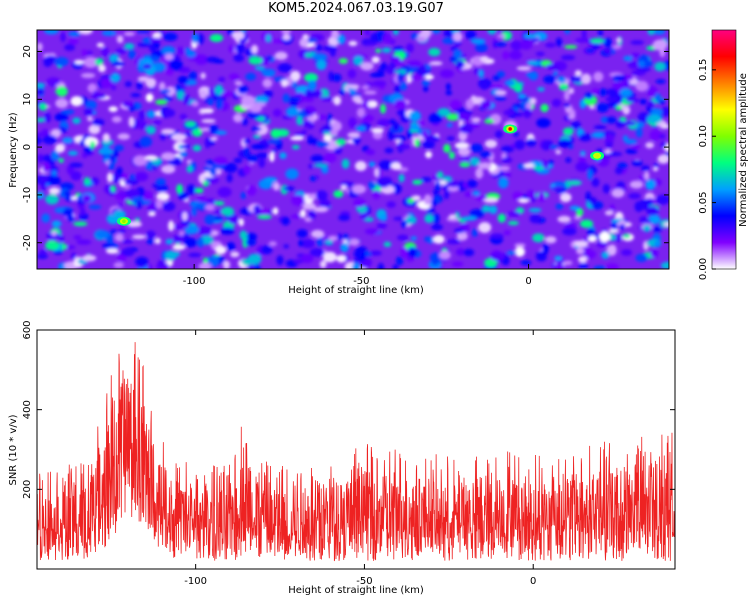 This screenshot has height=600, width=750. Describe the element at coordinates (195, 581) in the screenshot. I see `x-tick-label: -100` at that location.